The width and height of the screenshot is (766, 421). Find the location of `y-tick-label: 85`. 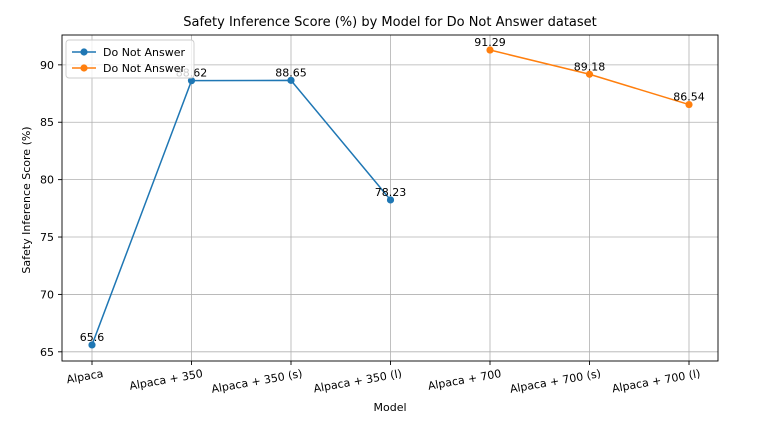

y-tick-label: 85 is located at coordinates (47, 122).